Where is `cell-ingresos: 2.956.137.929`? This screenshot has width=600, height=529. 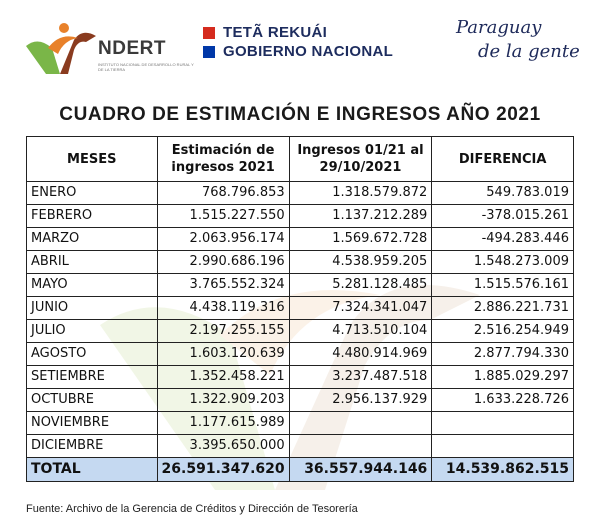
cell-ingresos: 2.956.137.929 is located at coordinates (360, 400).